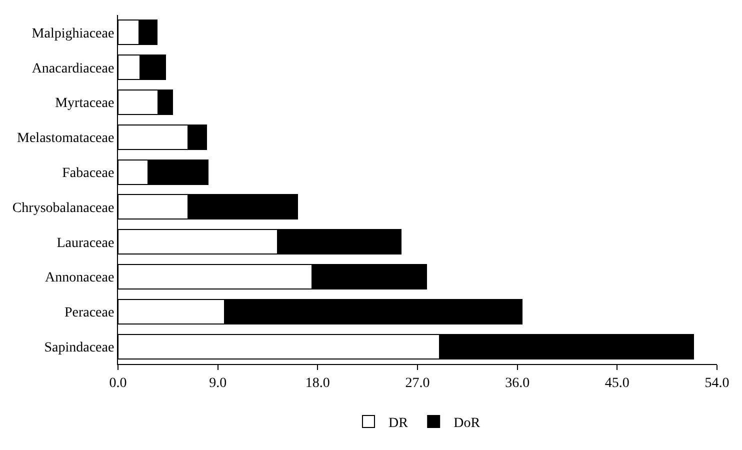 The width and height of the screenshot is (742, 450). I want to click on y-tick-label: Myrtaceae, so click(84, 104).